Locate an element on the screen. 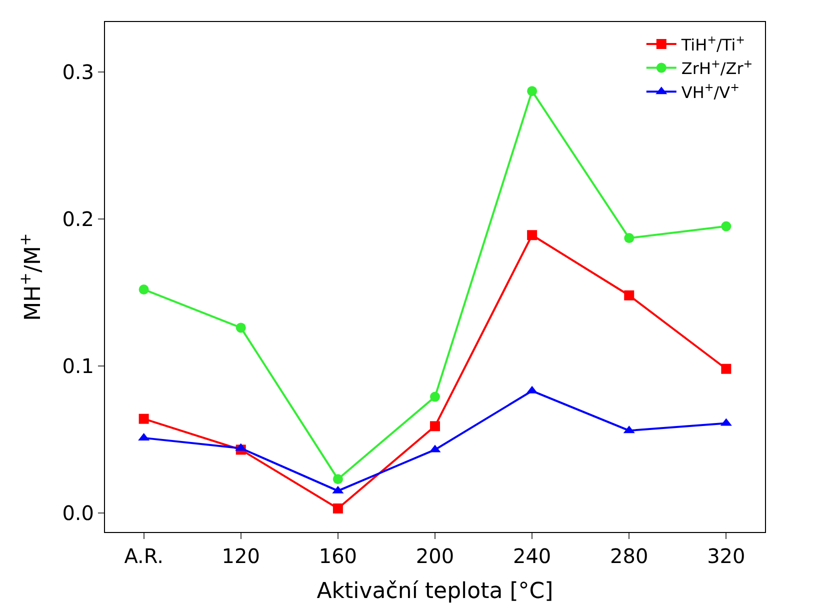 The height and width of the screenshot is (610, 813). x-tick-label: 240 is located at coordinates (532, 556).